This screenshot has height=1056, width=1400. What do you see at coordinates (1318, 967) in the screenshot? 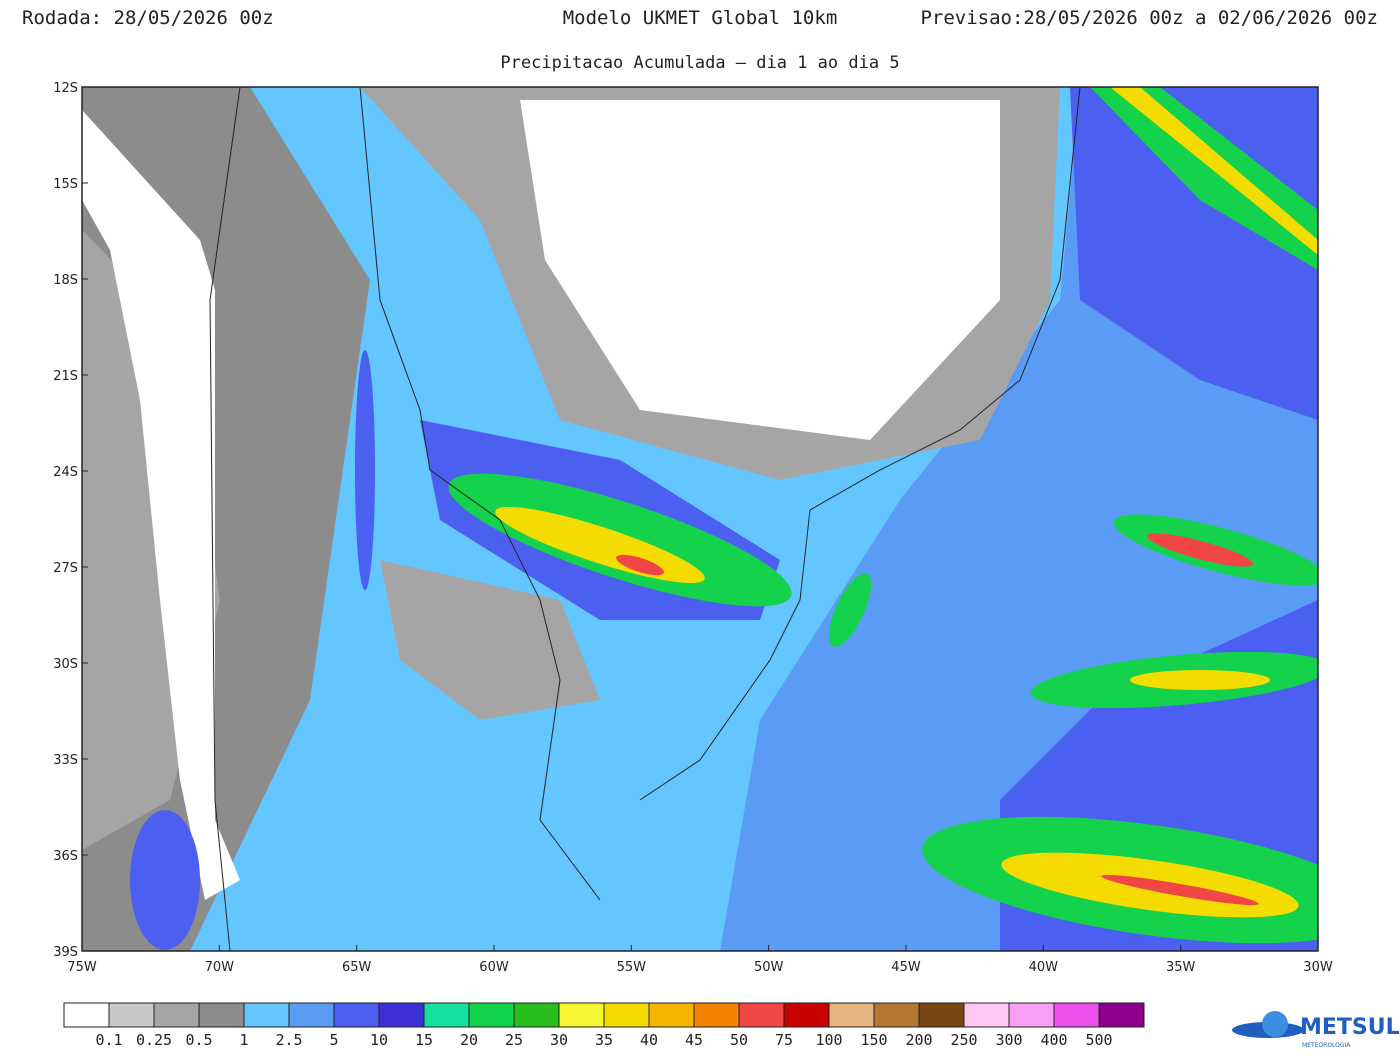
I see `lon-label: 30W` at bounding box center [1318, 967].